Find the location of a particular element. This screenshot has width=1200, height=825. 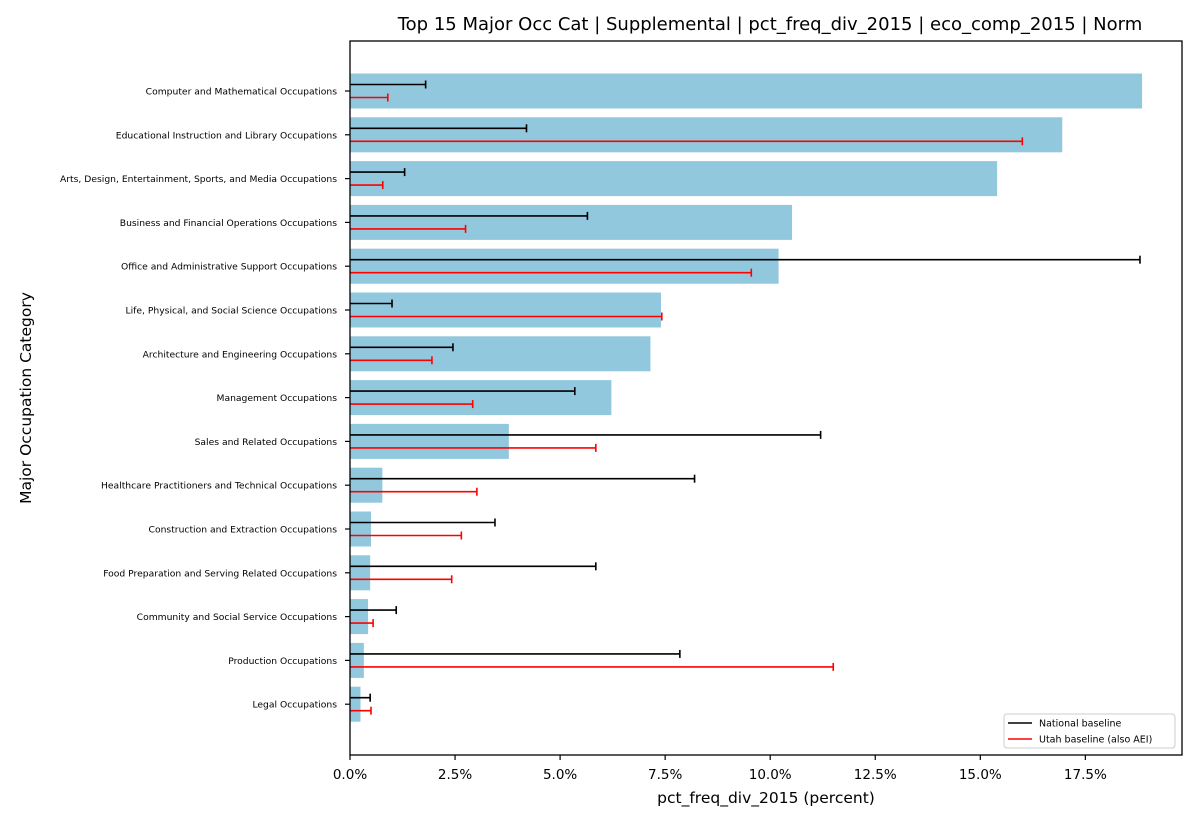

x-tick-label: 0.0% is located at coordinates (350, 775).